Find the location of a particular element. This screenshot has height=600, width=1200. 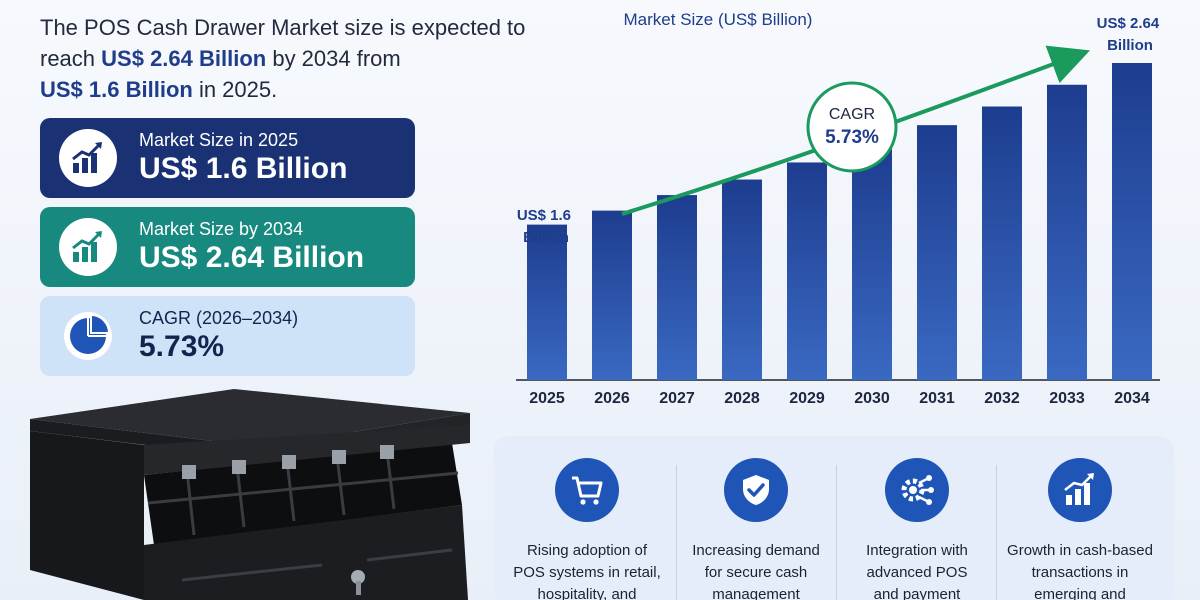

x-tick-label: 2034 is located at coordinates (1132, 398).